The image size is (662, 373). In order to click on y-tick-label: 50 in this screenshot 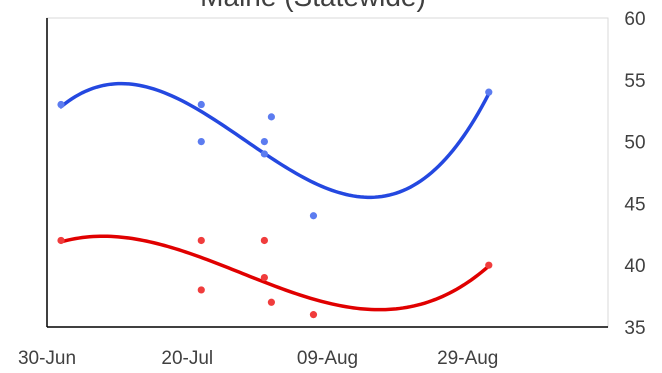, I will do `click(634, 143)`.